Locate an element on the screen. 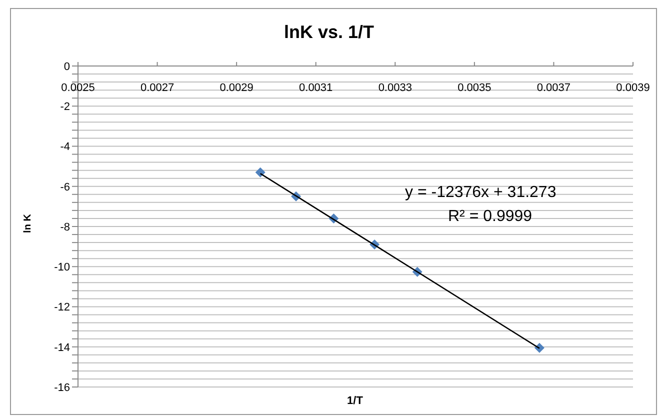 The width and height of the screenshot is (658, 419). y-tick-label: -14 is located at coordinates (62, 348).